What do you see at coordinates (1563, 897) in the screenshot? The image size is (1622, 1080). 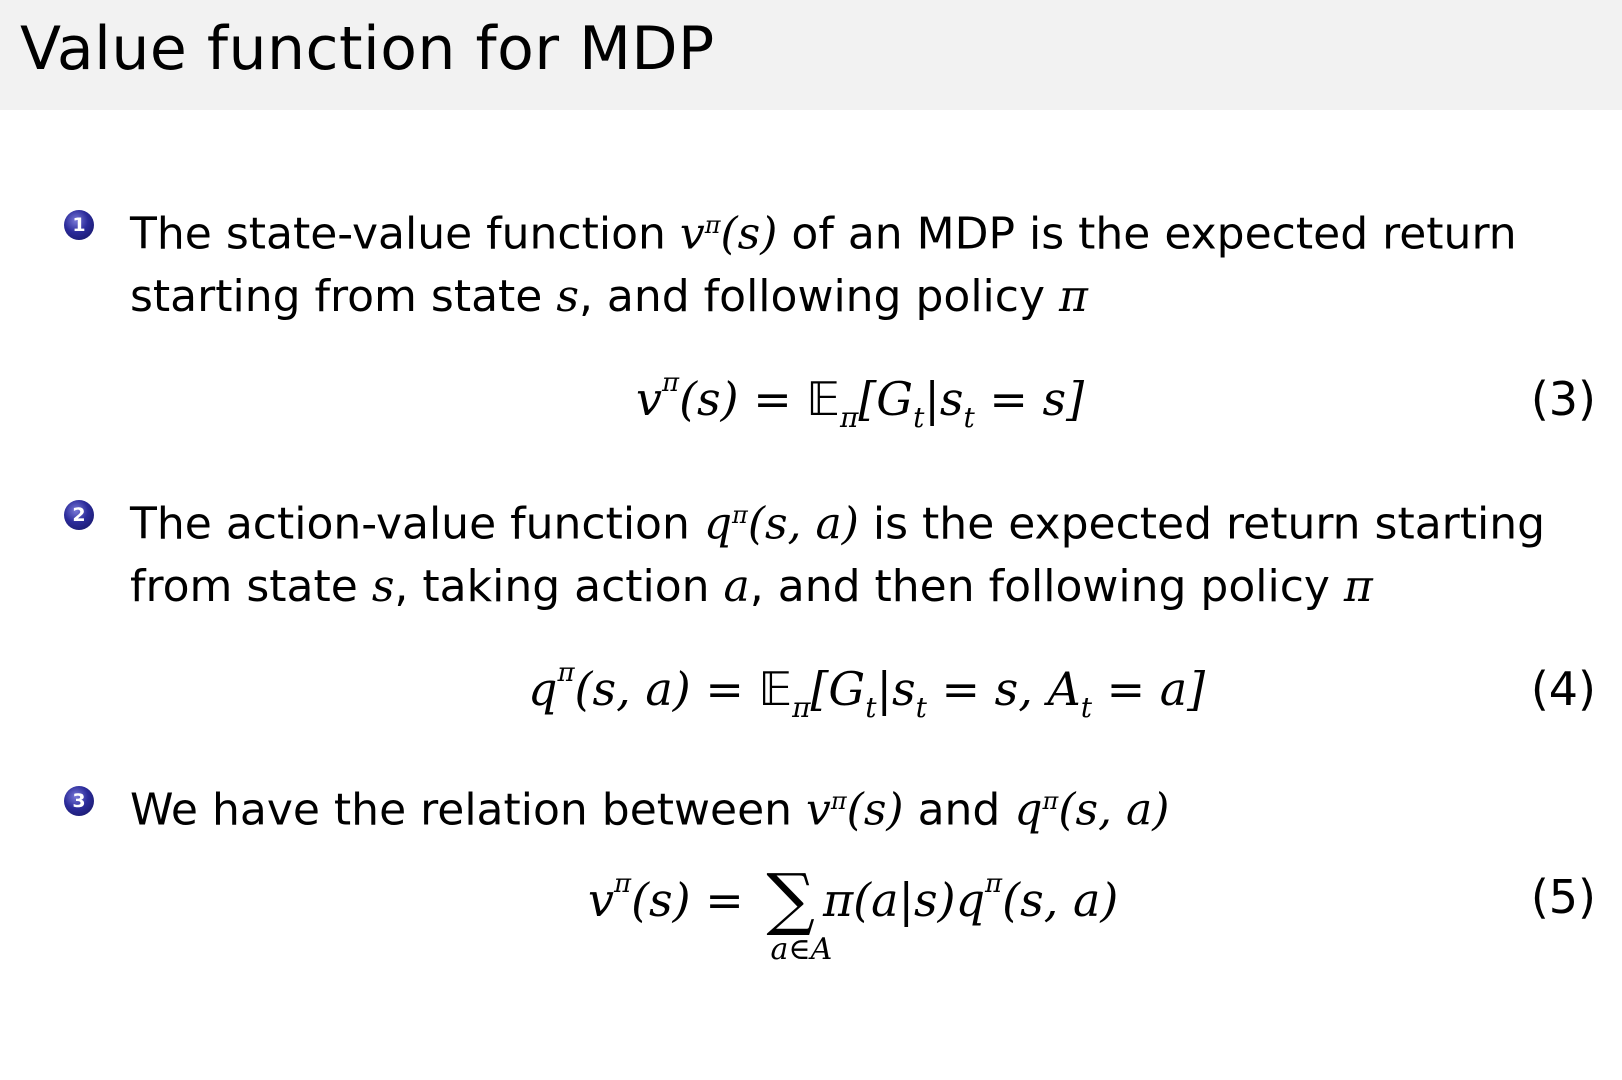 I see `equation-number: (5)` at bounding box center [1563, 897].